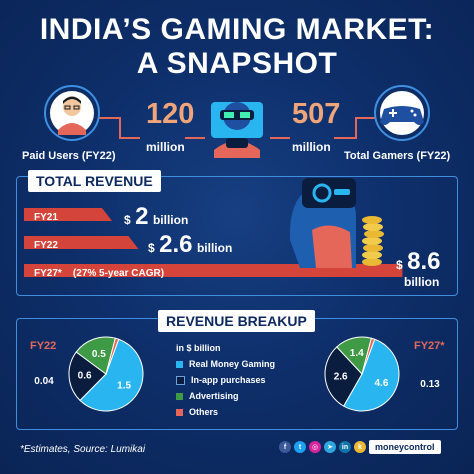 The height and width of the screenshot is (474, 474). Describe the element at coordinates (43, 346) in the screenshot. I see `pie-title-fy22: FY22` at that location.